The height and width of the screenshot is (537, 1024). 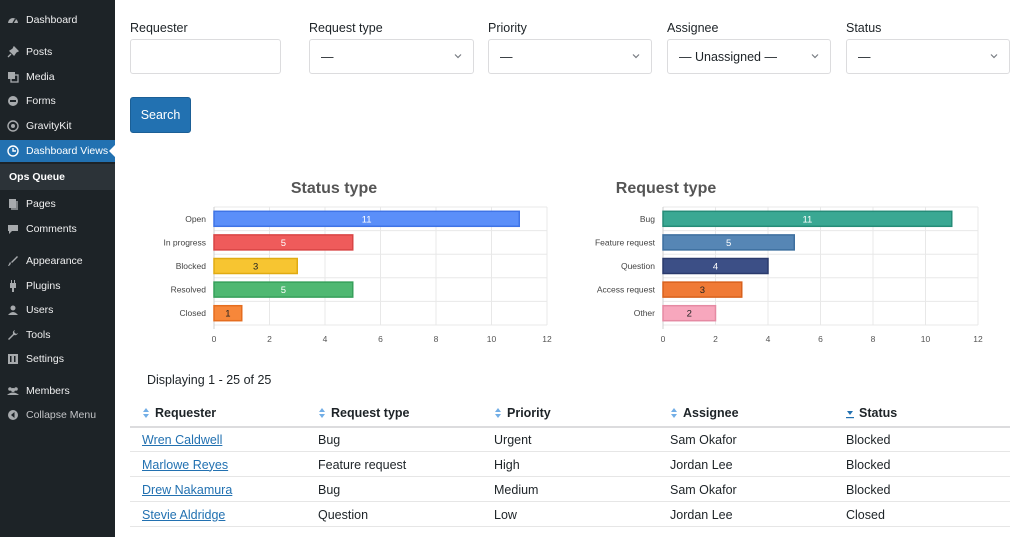 I want to click on category-label: Question, so click(x=638, y=266).